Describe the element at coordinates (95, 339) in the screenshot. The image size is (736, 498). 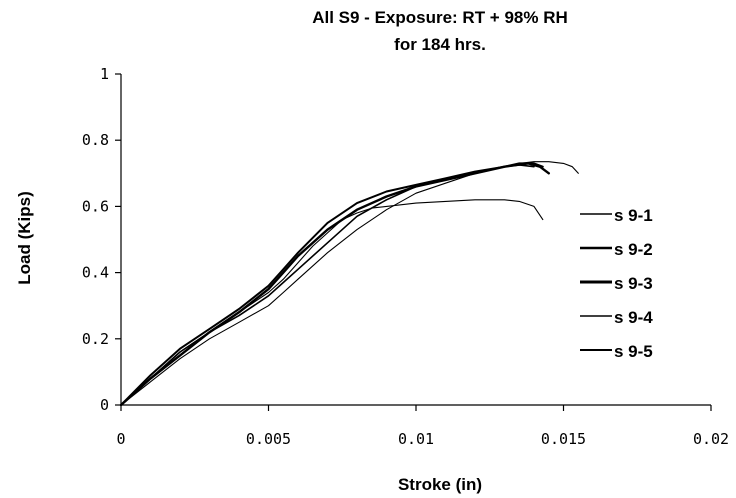
I see `y-tick-label: 0.2` at that location.